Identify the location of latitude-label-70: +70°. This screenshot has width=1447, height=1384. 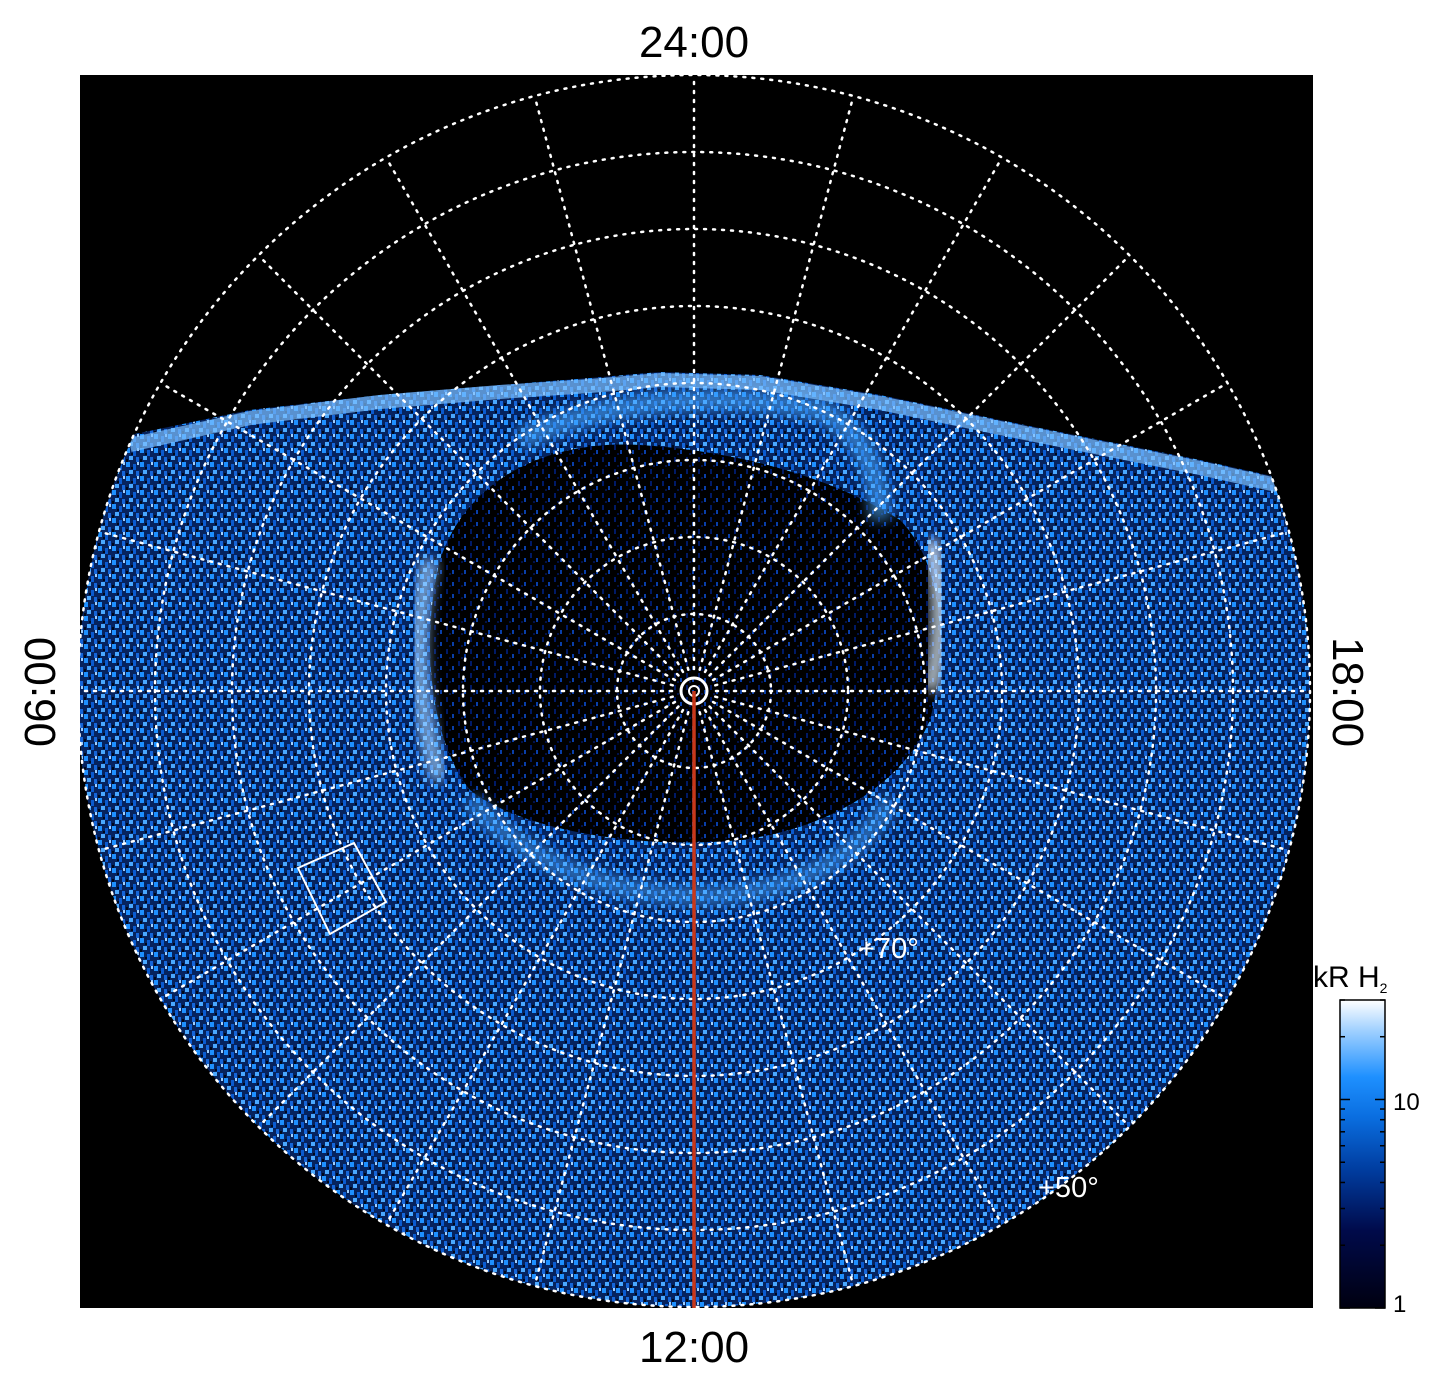
(888, 949).